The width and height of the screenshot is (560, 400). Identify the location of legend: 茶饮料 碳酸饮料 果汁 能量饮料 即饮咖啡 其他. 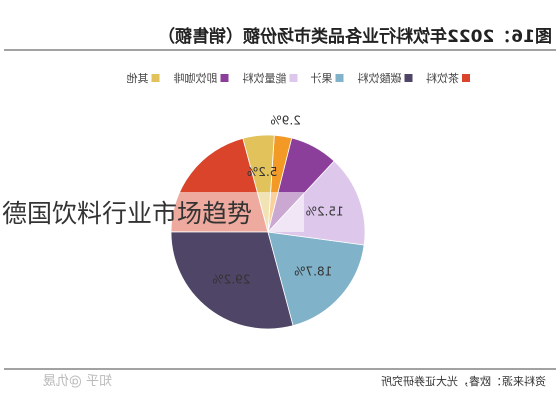
(298, 78).